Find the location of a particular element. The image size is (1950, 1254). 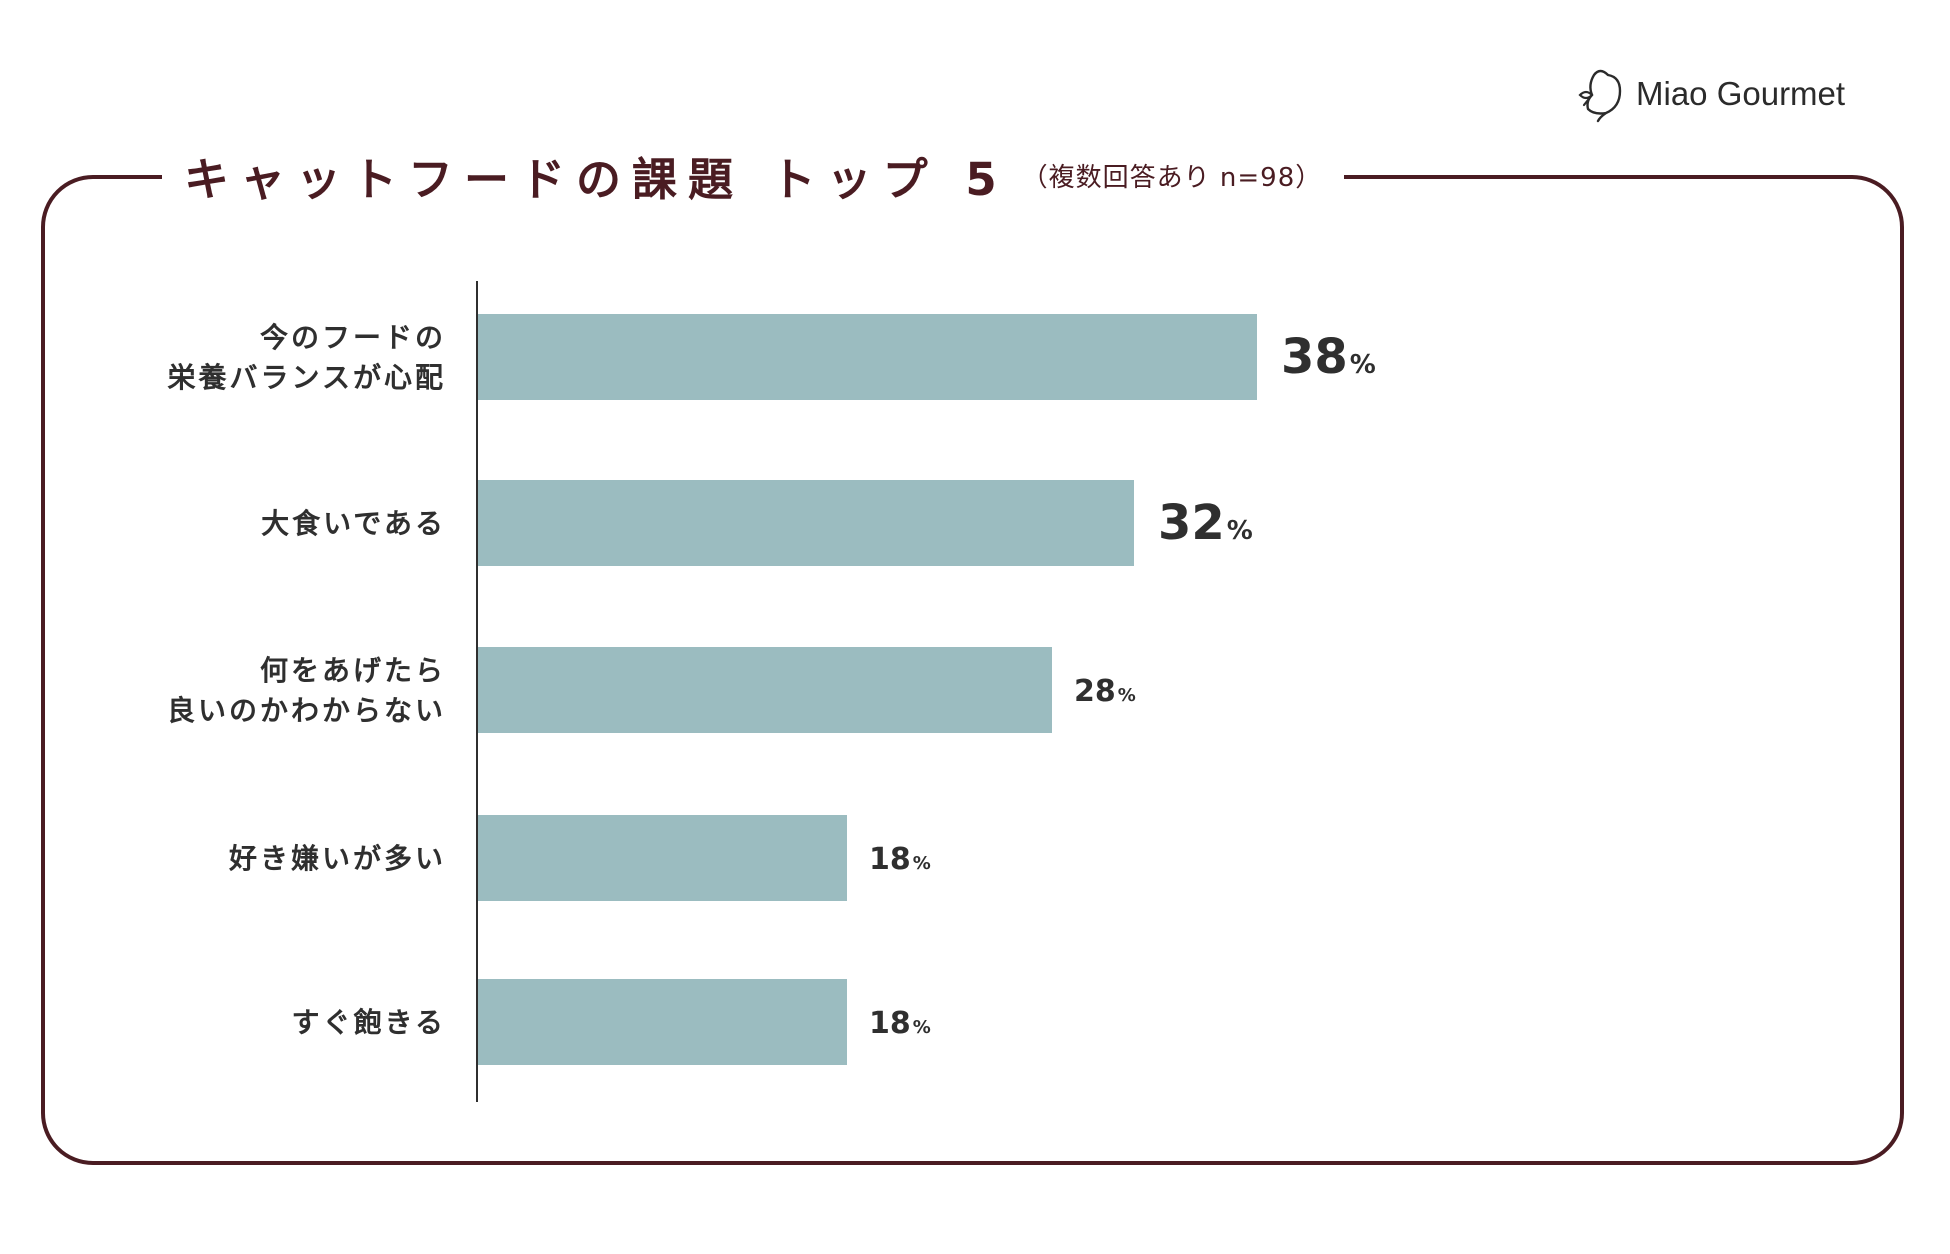

cat-head-icon is located at coordinates (1600, 96).